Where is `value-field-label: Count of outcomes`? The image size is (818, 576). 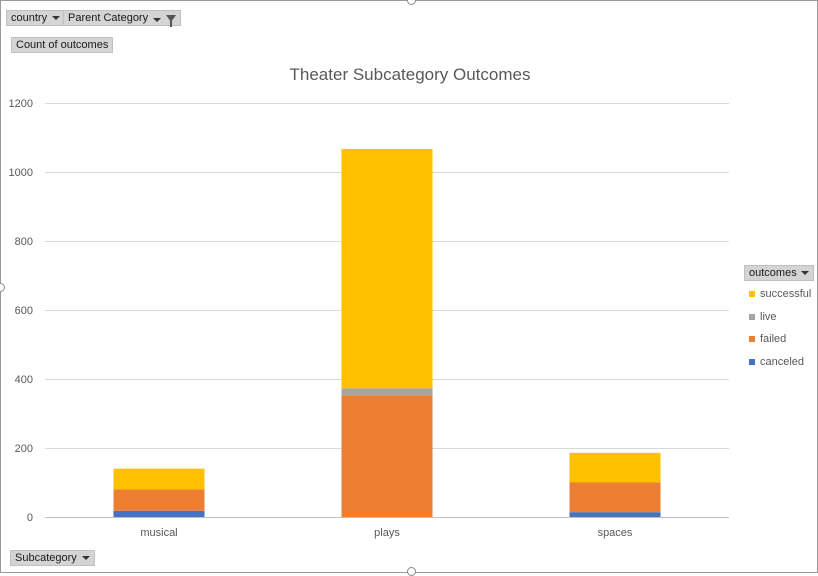 value-field-label: Count of outcomes is located at coordinates (62, 45).